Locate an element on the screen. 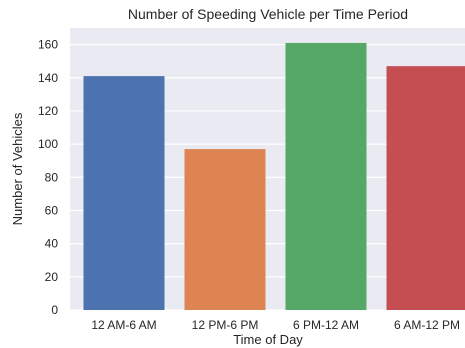 The height and width of the screenshot is (348, 465). y-tick-labels: 0 20 40 60 80 100 120 140 160 is located at coordinates (48, 177).